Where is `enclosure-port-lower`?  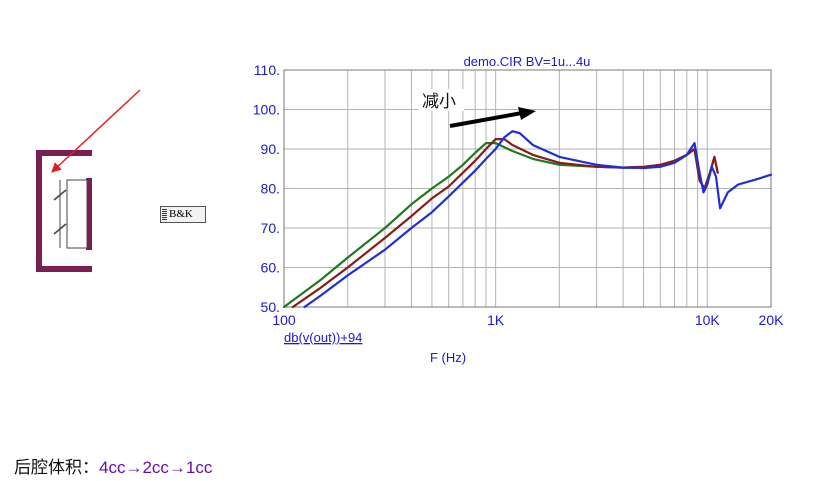 enclosure-port-lower is located at coordinates (89, 258).